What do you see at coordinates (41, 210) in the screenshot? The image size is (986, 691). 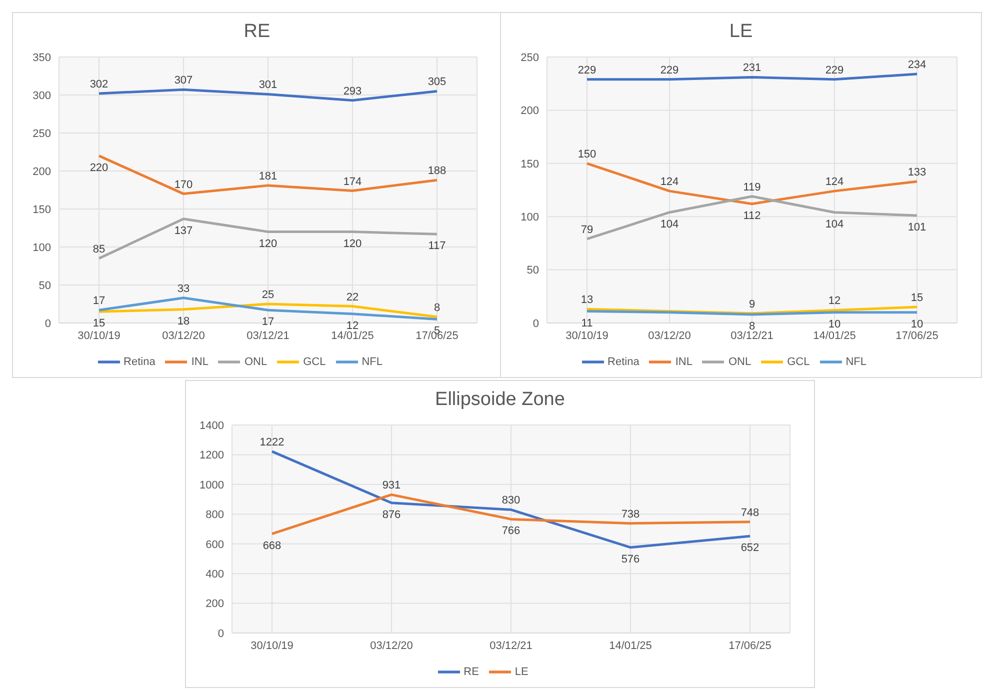 I see `y-tick-label: 150` at bounding box center [41, 210].